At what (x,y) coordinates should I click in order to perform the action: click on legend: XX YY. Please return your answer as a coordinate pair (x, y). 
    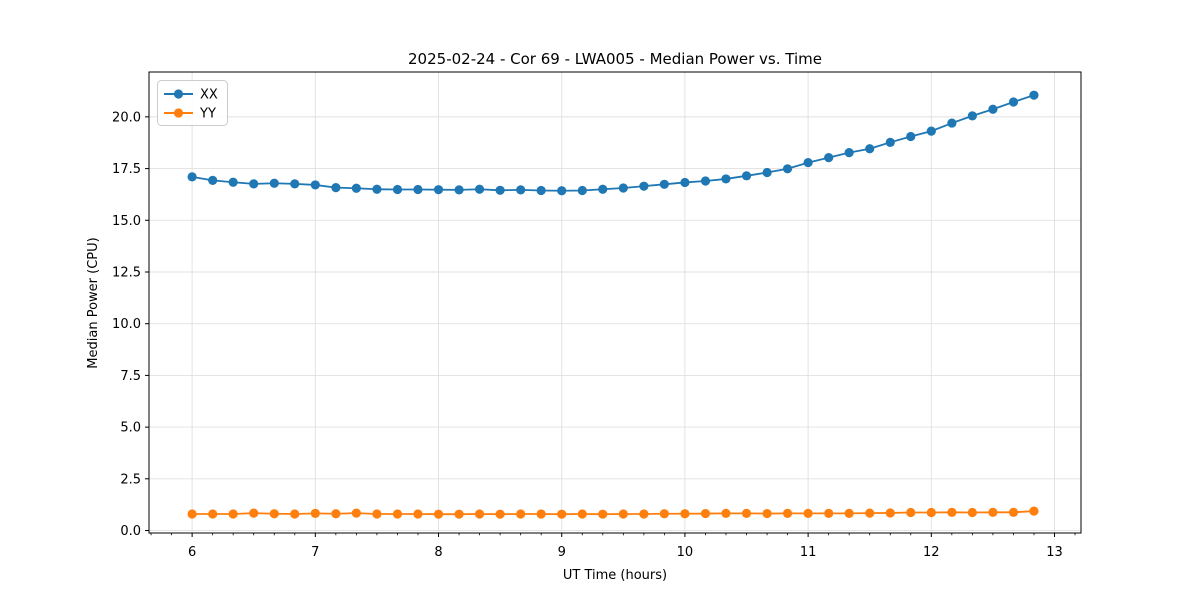
    Looking at the image, I should click on (192, 103).